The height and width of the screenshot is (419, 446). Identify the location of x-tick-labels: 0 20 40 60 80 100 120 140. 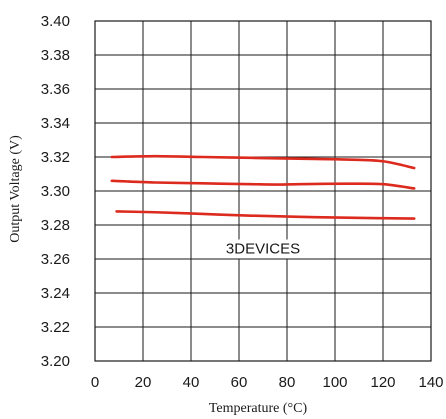
(267, 382).